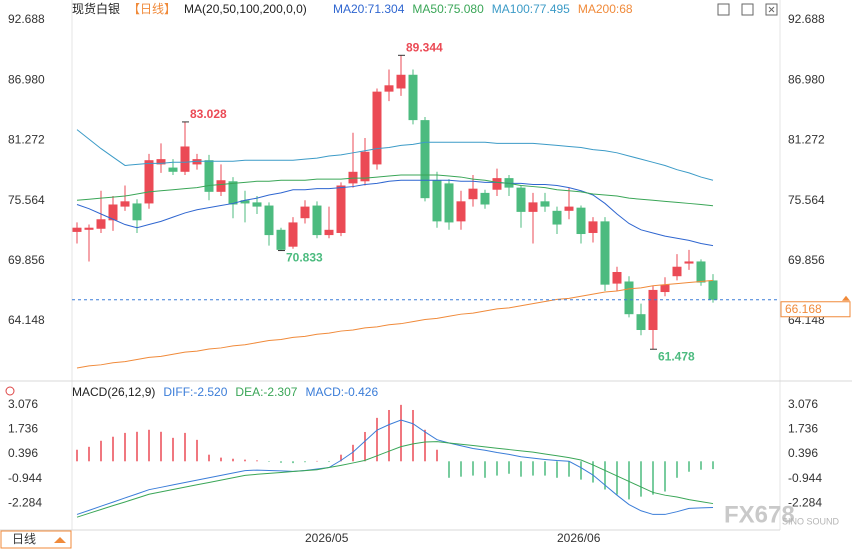 Image resolution: width=852 pixels, height=549 pixels. What do you see at coordinates (531, 9) in the screenshot?
I see `legend-label: MA100:77.495` at bounding box center [531, 9].